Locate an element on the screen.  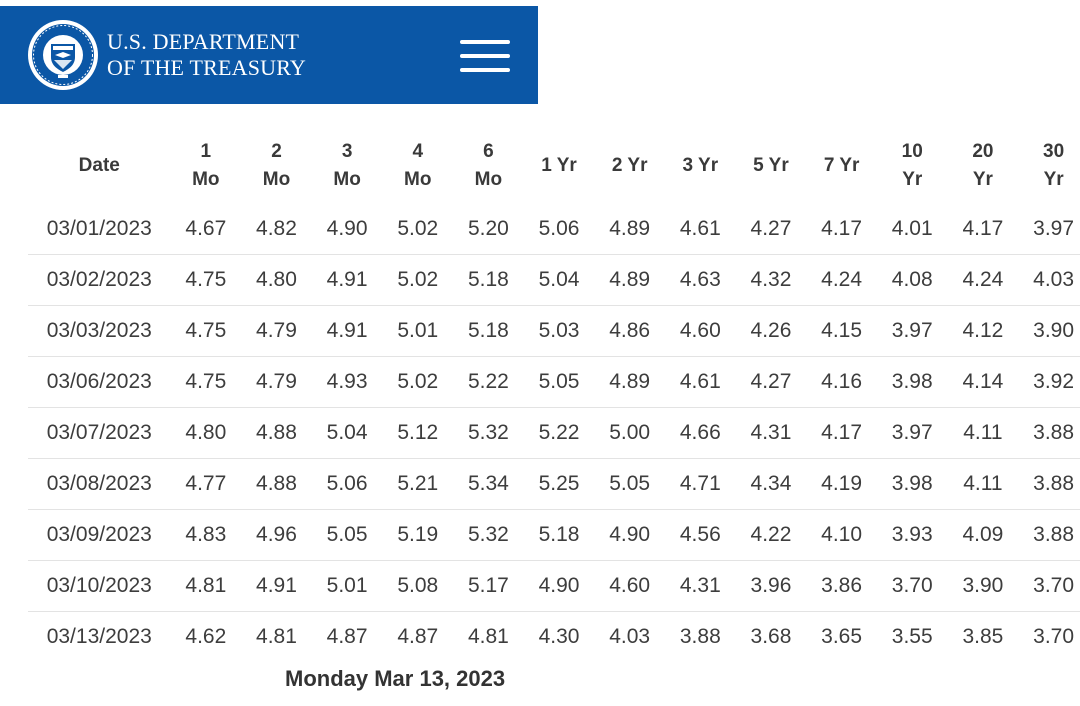
column-header-label: Yr is located at coordinates (912, 179).